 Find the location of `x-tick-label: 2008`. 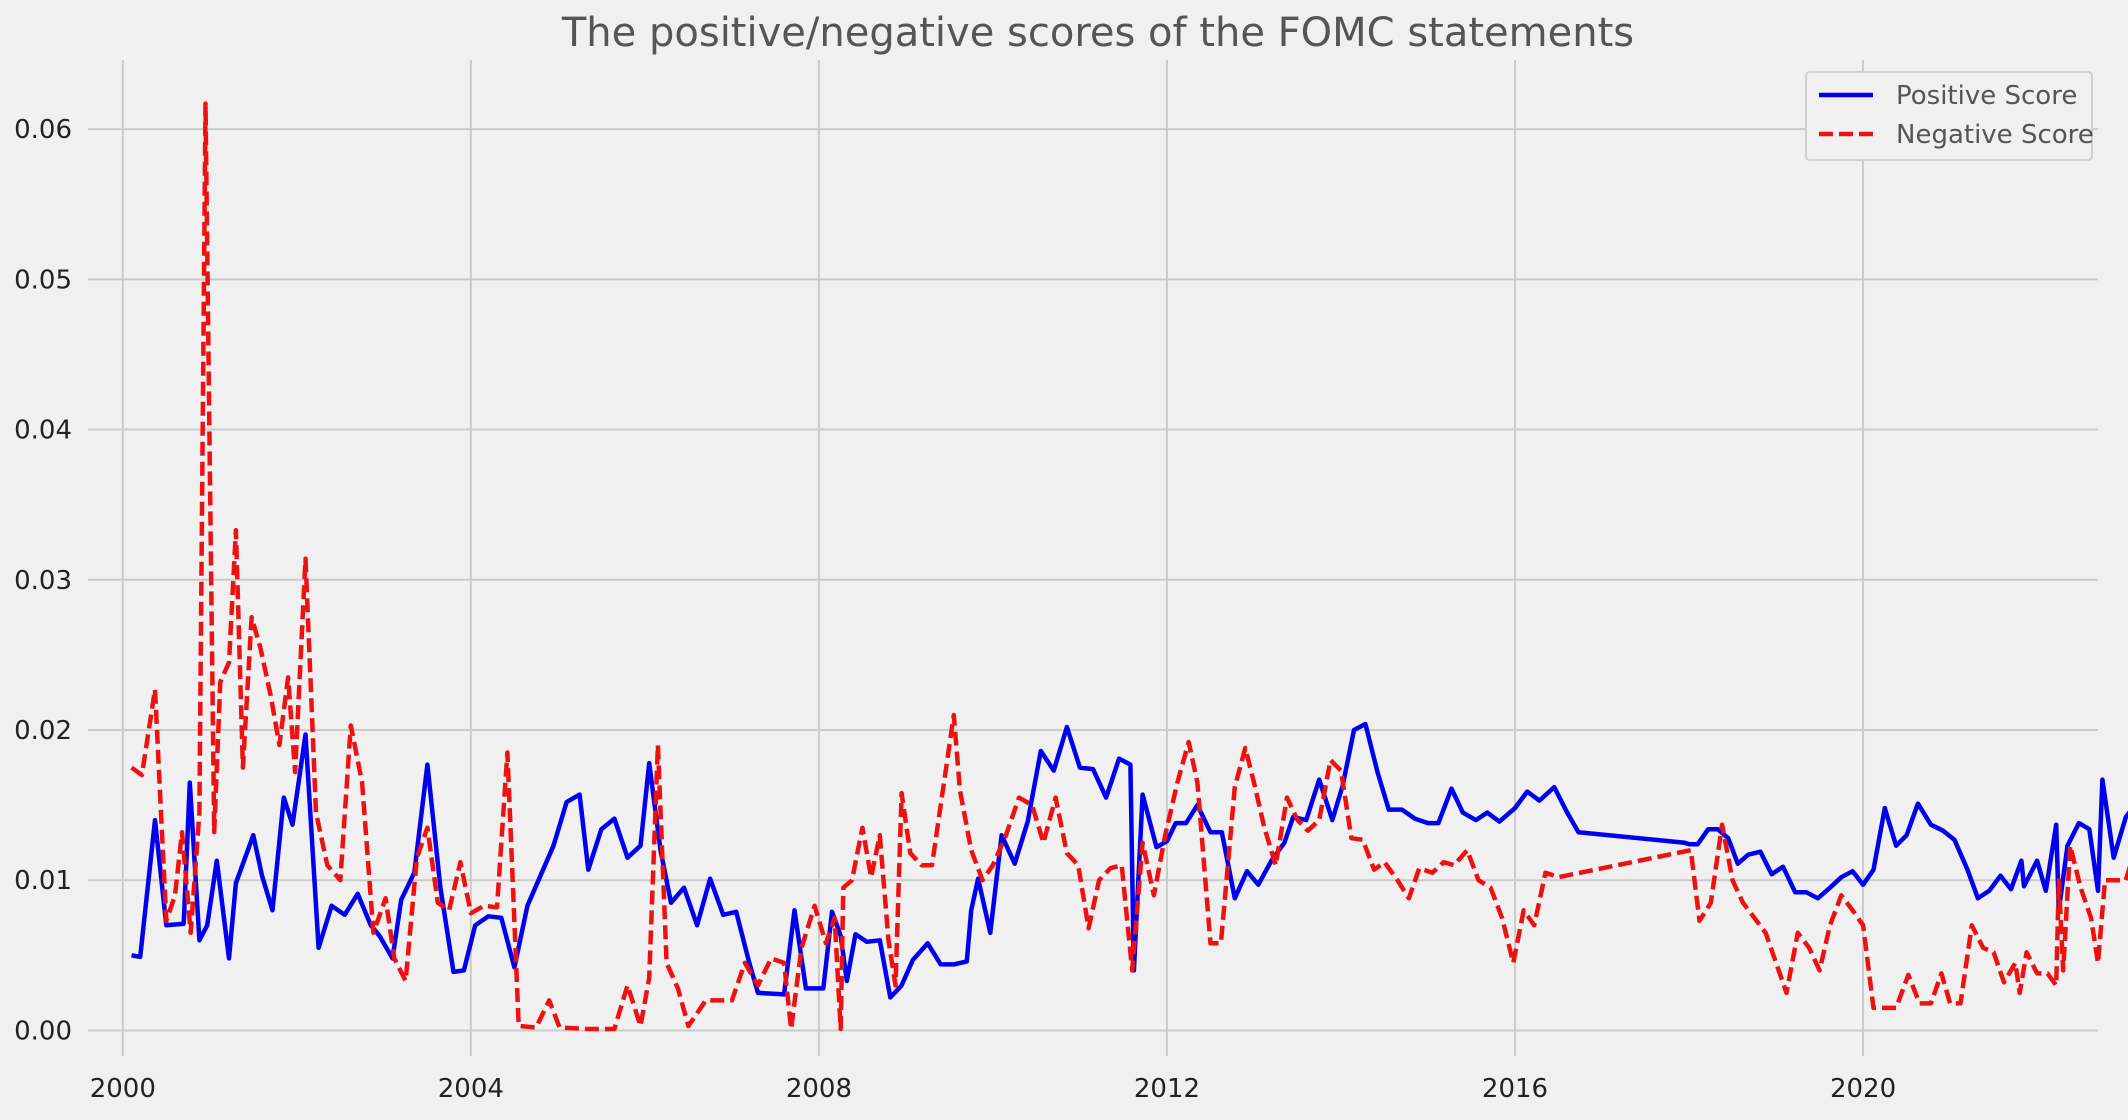

x-tick-label: 2008 is located at coordinates (819, 1089).